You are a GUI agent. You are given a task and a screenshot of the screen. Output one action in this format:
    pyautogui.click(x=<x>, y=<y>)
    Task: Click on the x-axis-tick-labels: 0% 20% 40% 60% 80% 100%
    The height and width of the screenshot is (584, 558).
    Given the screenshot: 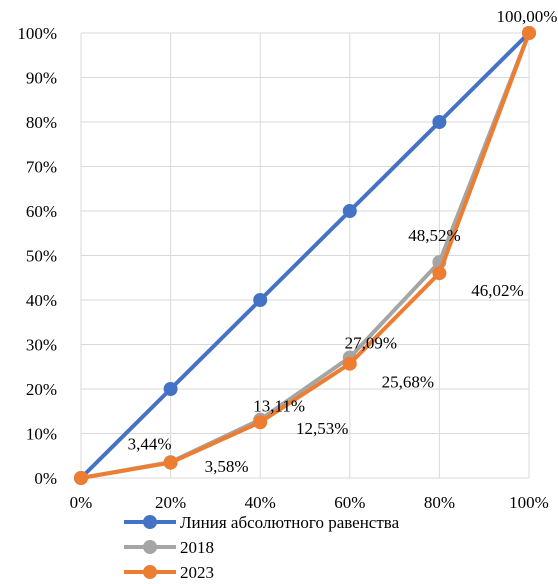 What is the action you would take?
    pyautogui.click(x=309, y=502)
    